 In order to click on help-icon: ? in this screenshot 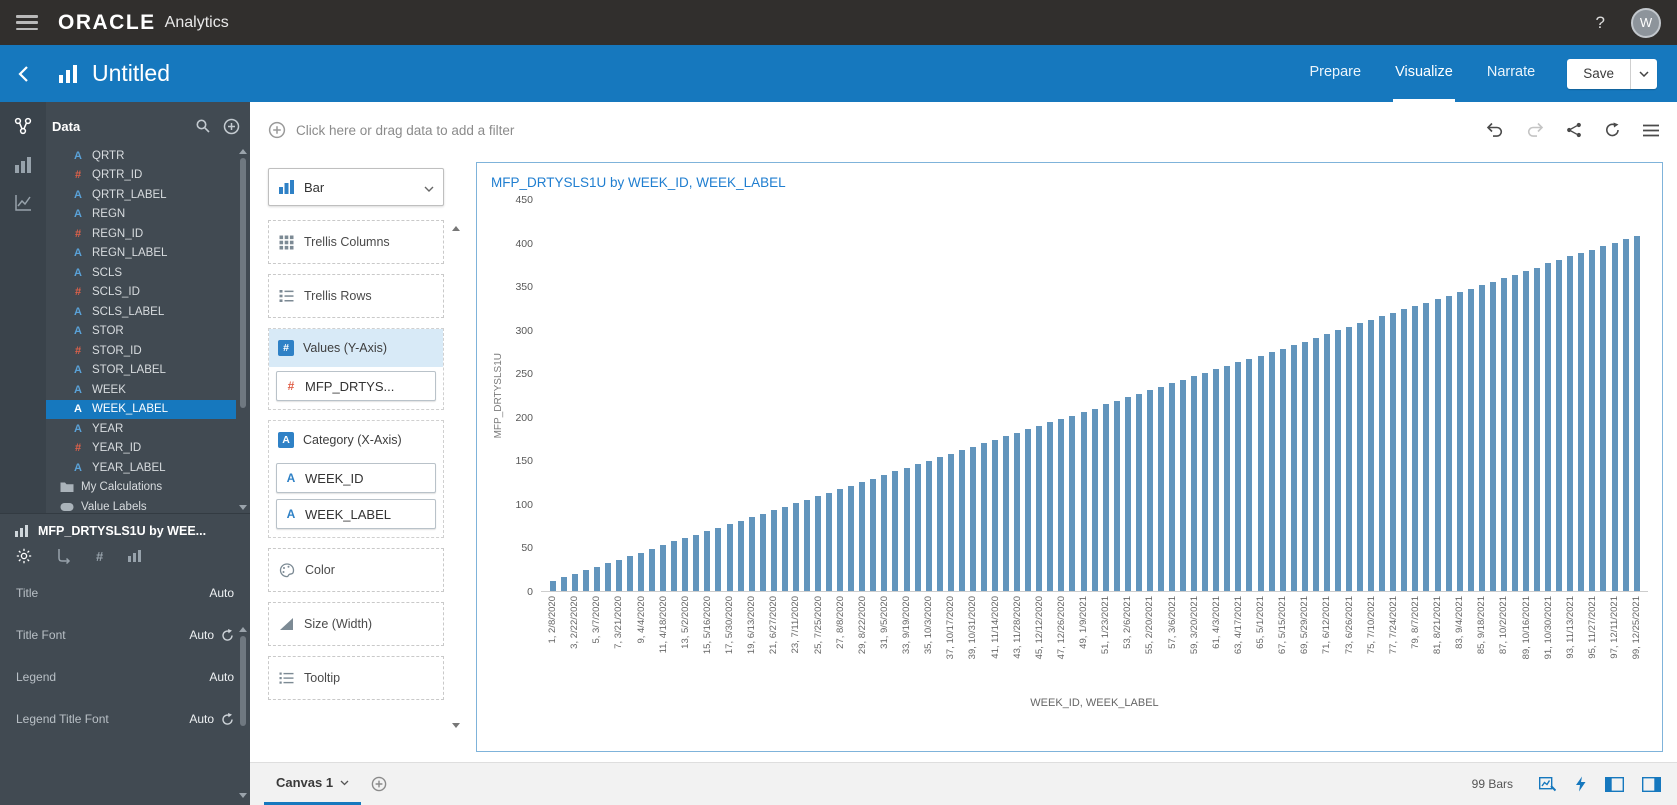, I will do `click(1600, 22)`.